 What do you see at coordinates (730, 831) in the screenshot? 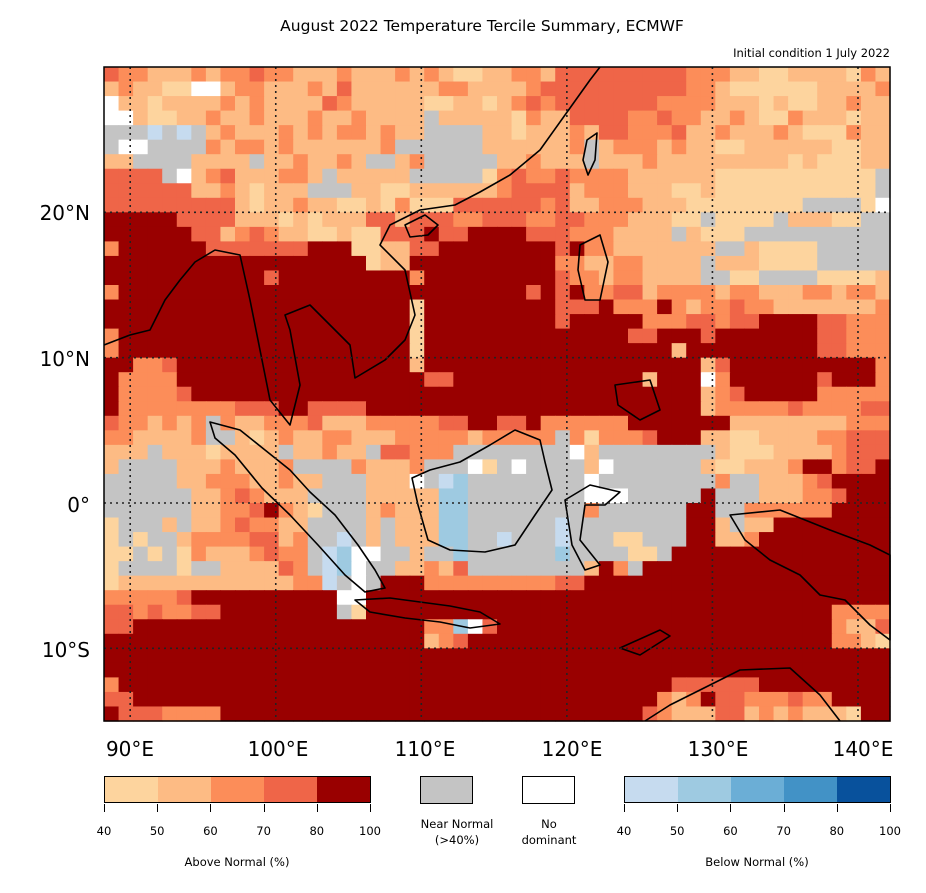
I see `colorbar-tick-label: 60` at bounding box center [730, 831].